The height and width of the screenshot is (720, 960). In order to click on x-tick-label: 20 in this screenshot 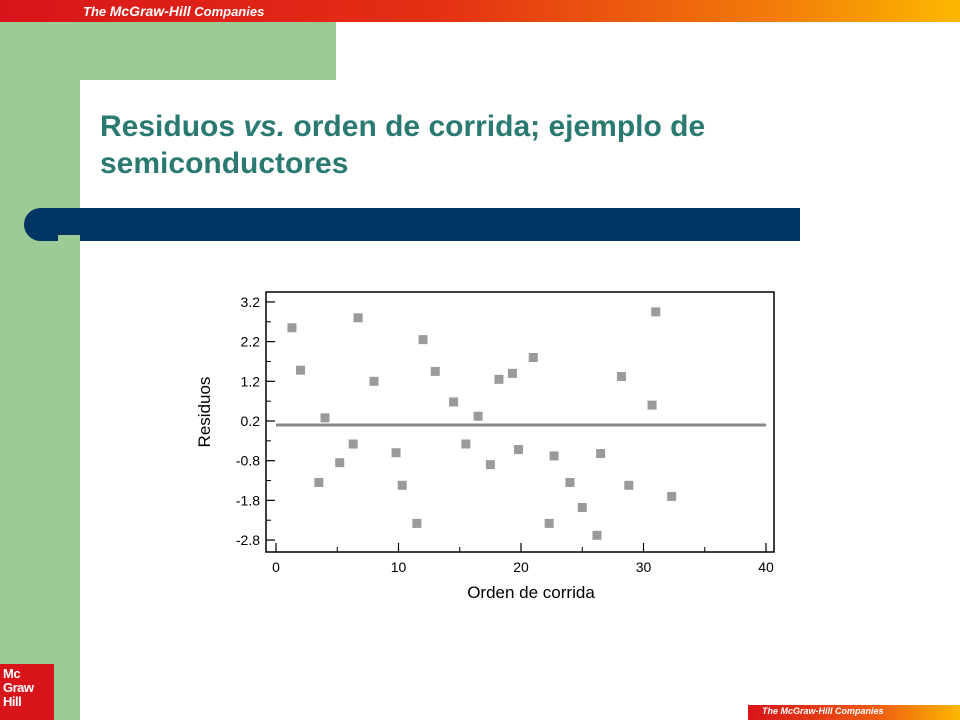, I will do `click(521, 567)`.